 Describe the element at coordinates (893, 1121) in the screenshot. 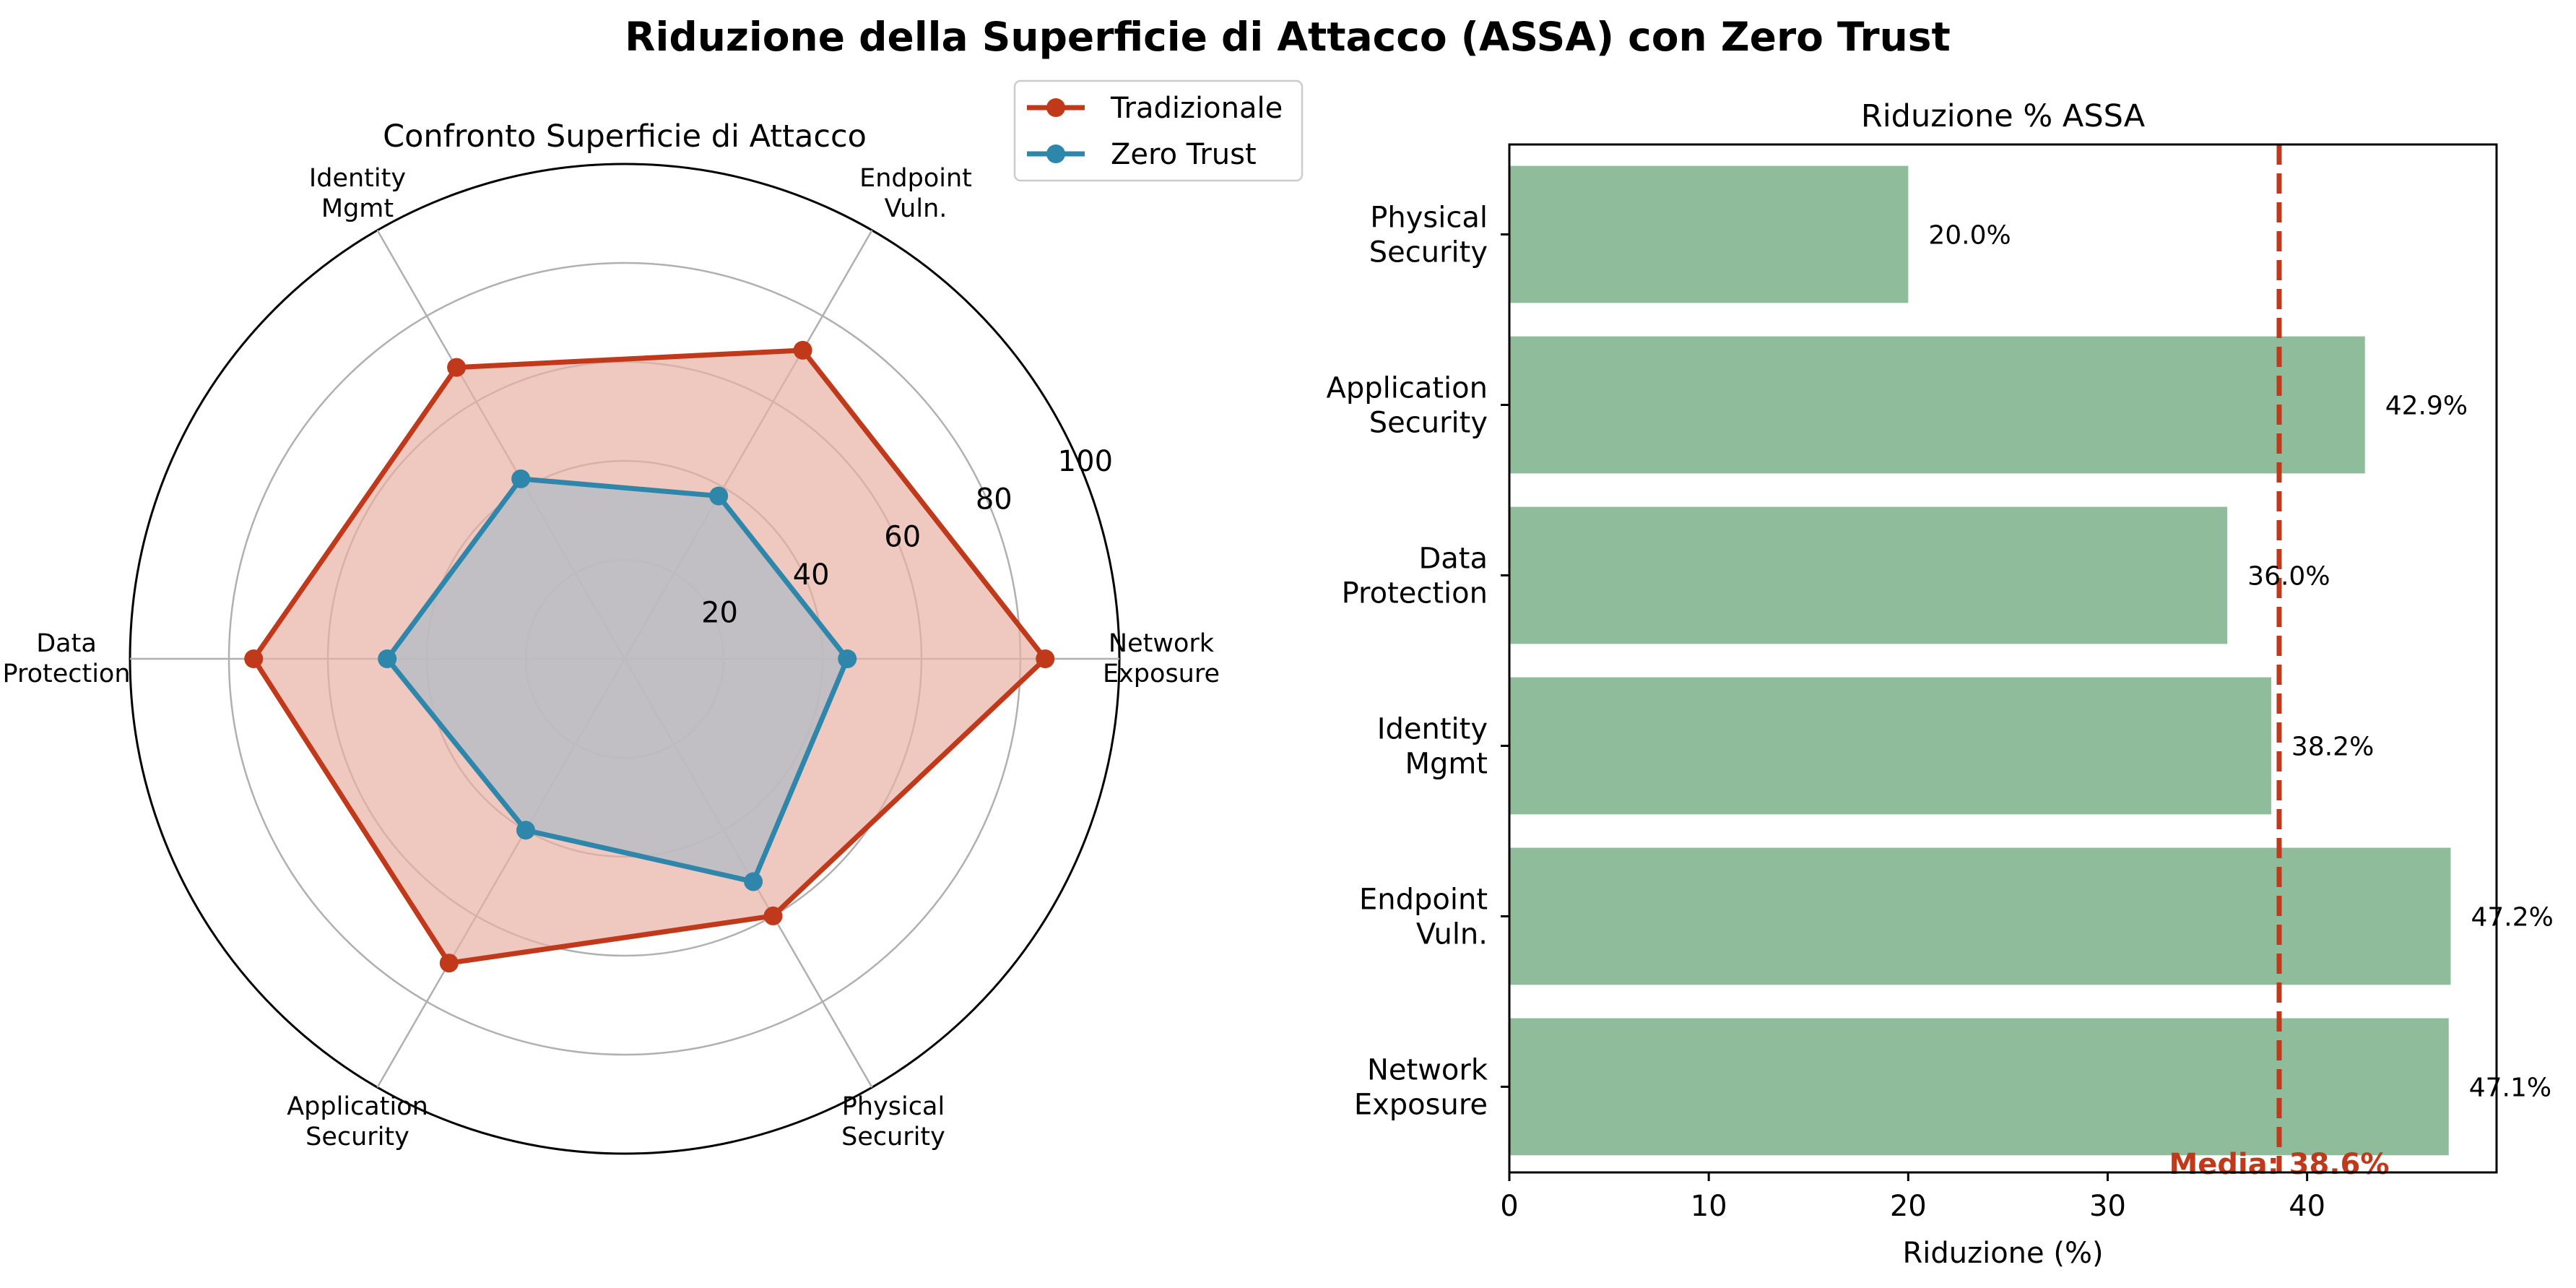

I see `radar-category-label: Physical Security` at that location.